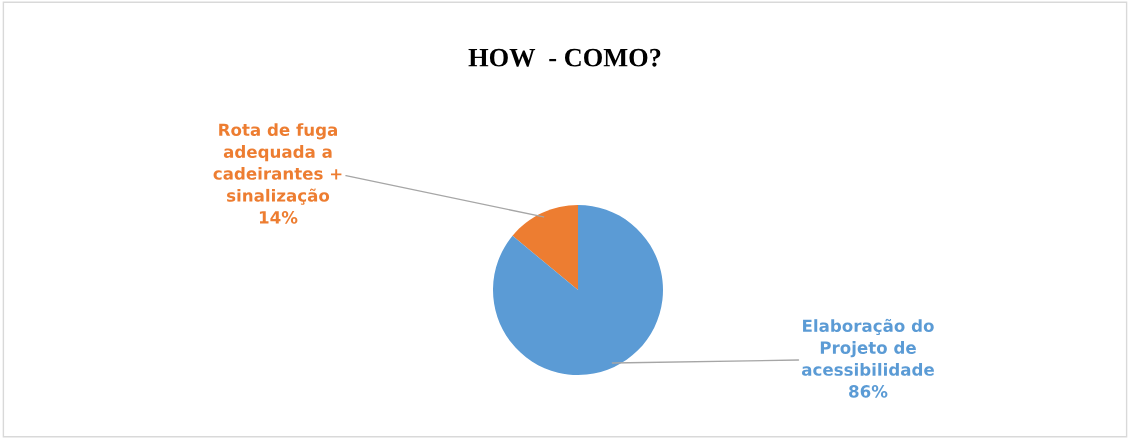 The image size is (1130, 439). Describe the element at coordinates (277, 164) in the screenshot. I see `slice-label: Rota de fuga adequada a cadeirantes + sinalização` at that location.